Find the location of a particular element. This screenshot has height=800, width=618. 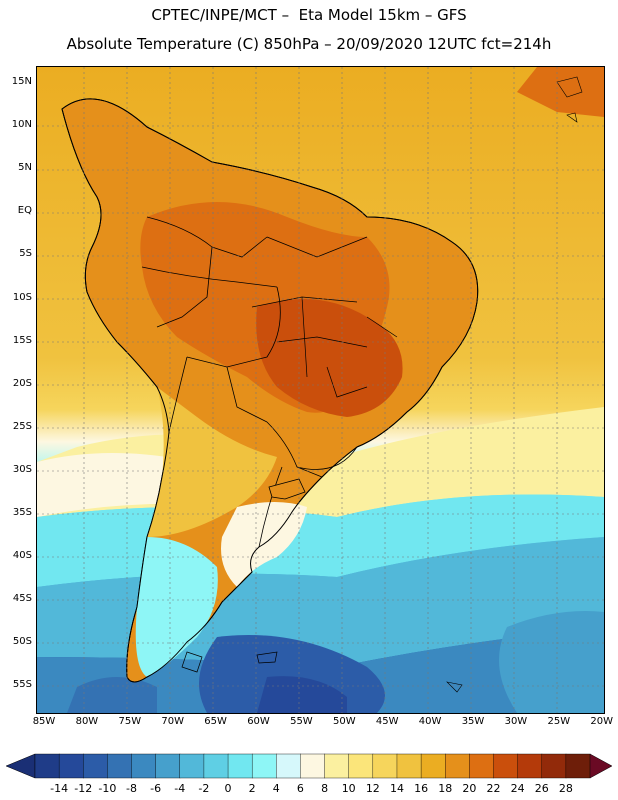

temperature-colorbar is located at coordinates (309, 766).